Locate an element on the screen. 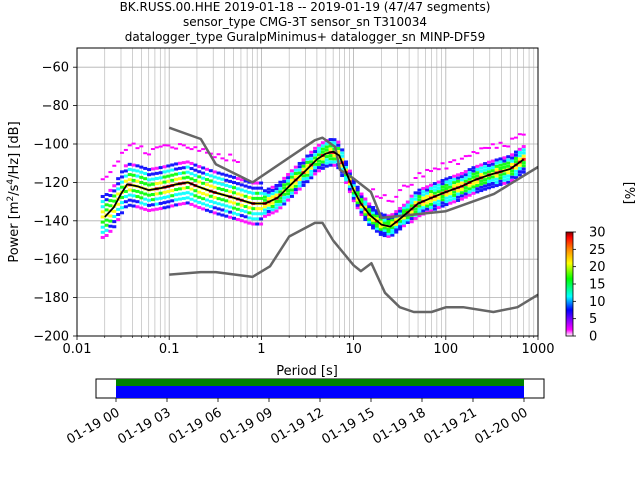 The image size is (640, 480). y-axis-label-sup2: 4 is located at coordinates (11, 182).